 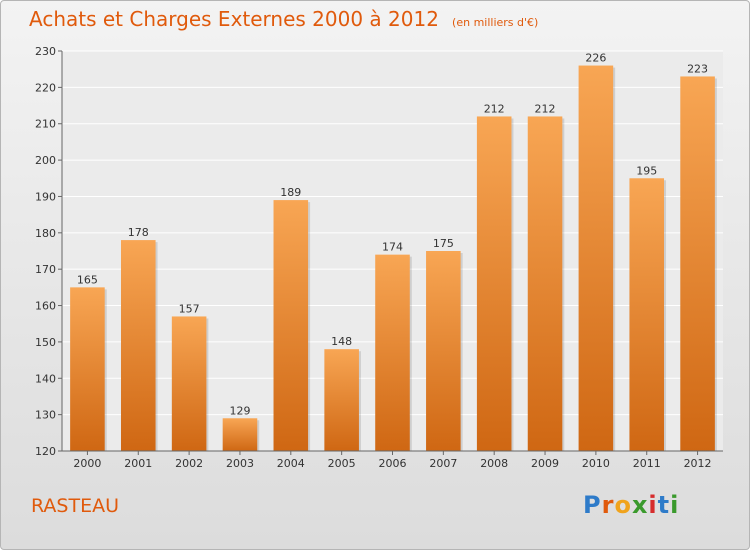 What do you see at coordinates (45, 378) in the screenshot?
I see `y-tick-label: 140` at bounding box center [45, 378].